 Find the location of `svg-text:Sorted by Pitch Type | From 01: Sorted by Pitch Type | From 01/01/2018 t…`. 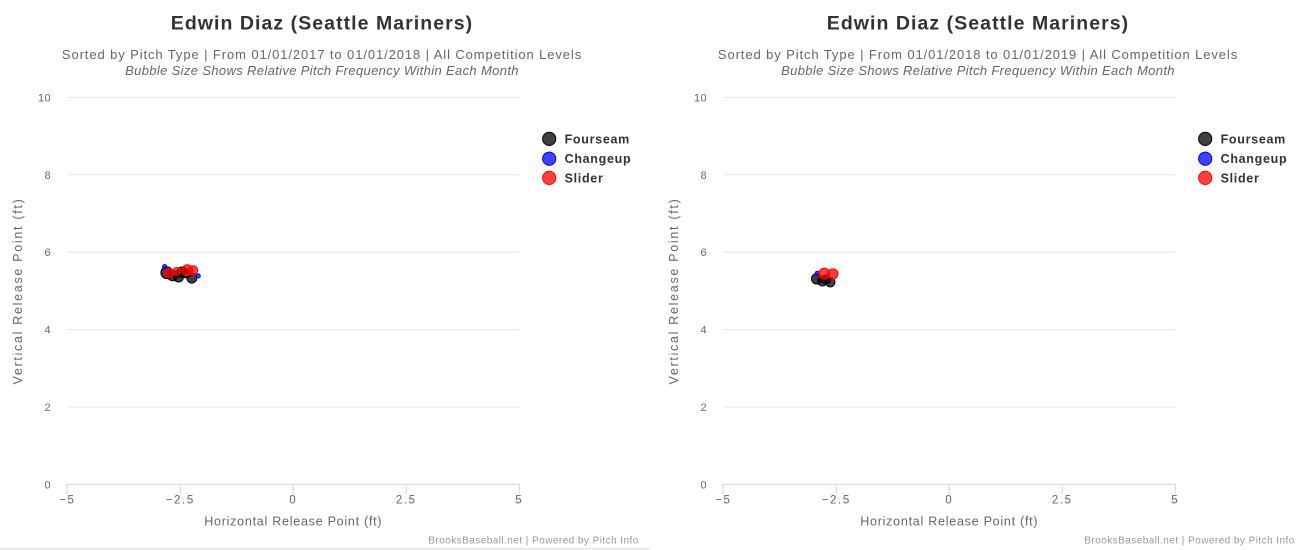

svg-text:Sorted by Pitch Type | From 01: Sorted by Pitch Type | From 01/01/2018 t… is located at coordinates (978, 54).